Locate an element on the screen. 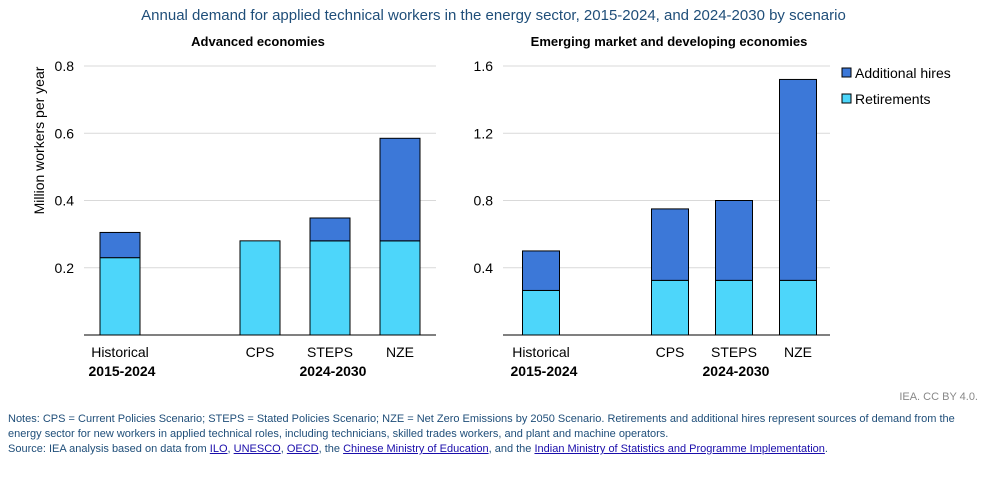  source-separator: , and the is located at coordinates (511, 449).